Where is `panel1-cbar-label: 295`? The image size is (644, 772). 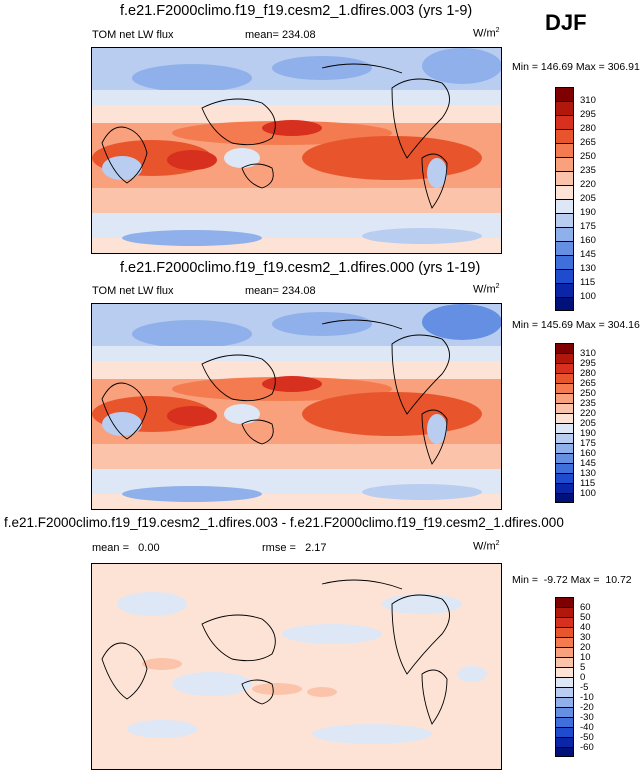 panel1-cbar-label: 295 is located at coordinates (588, 114).